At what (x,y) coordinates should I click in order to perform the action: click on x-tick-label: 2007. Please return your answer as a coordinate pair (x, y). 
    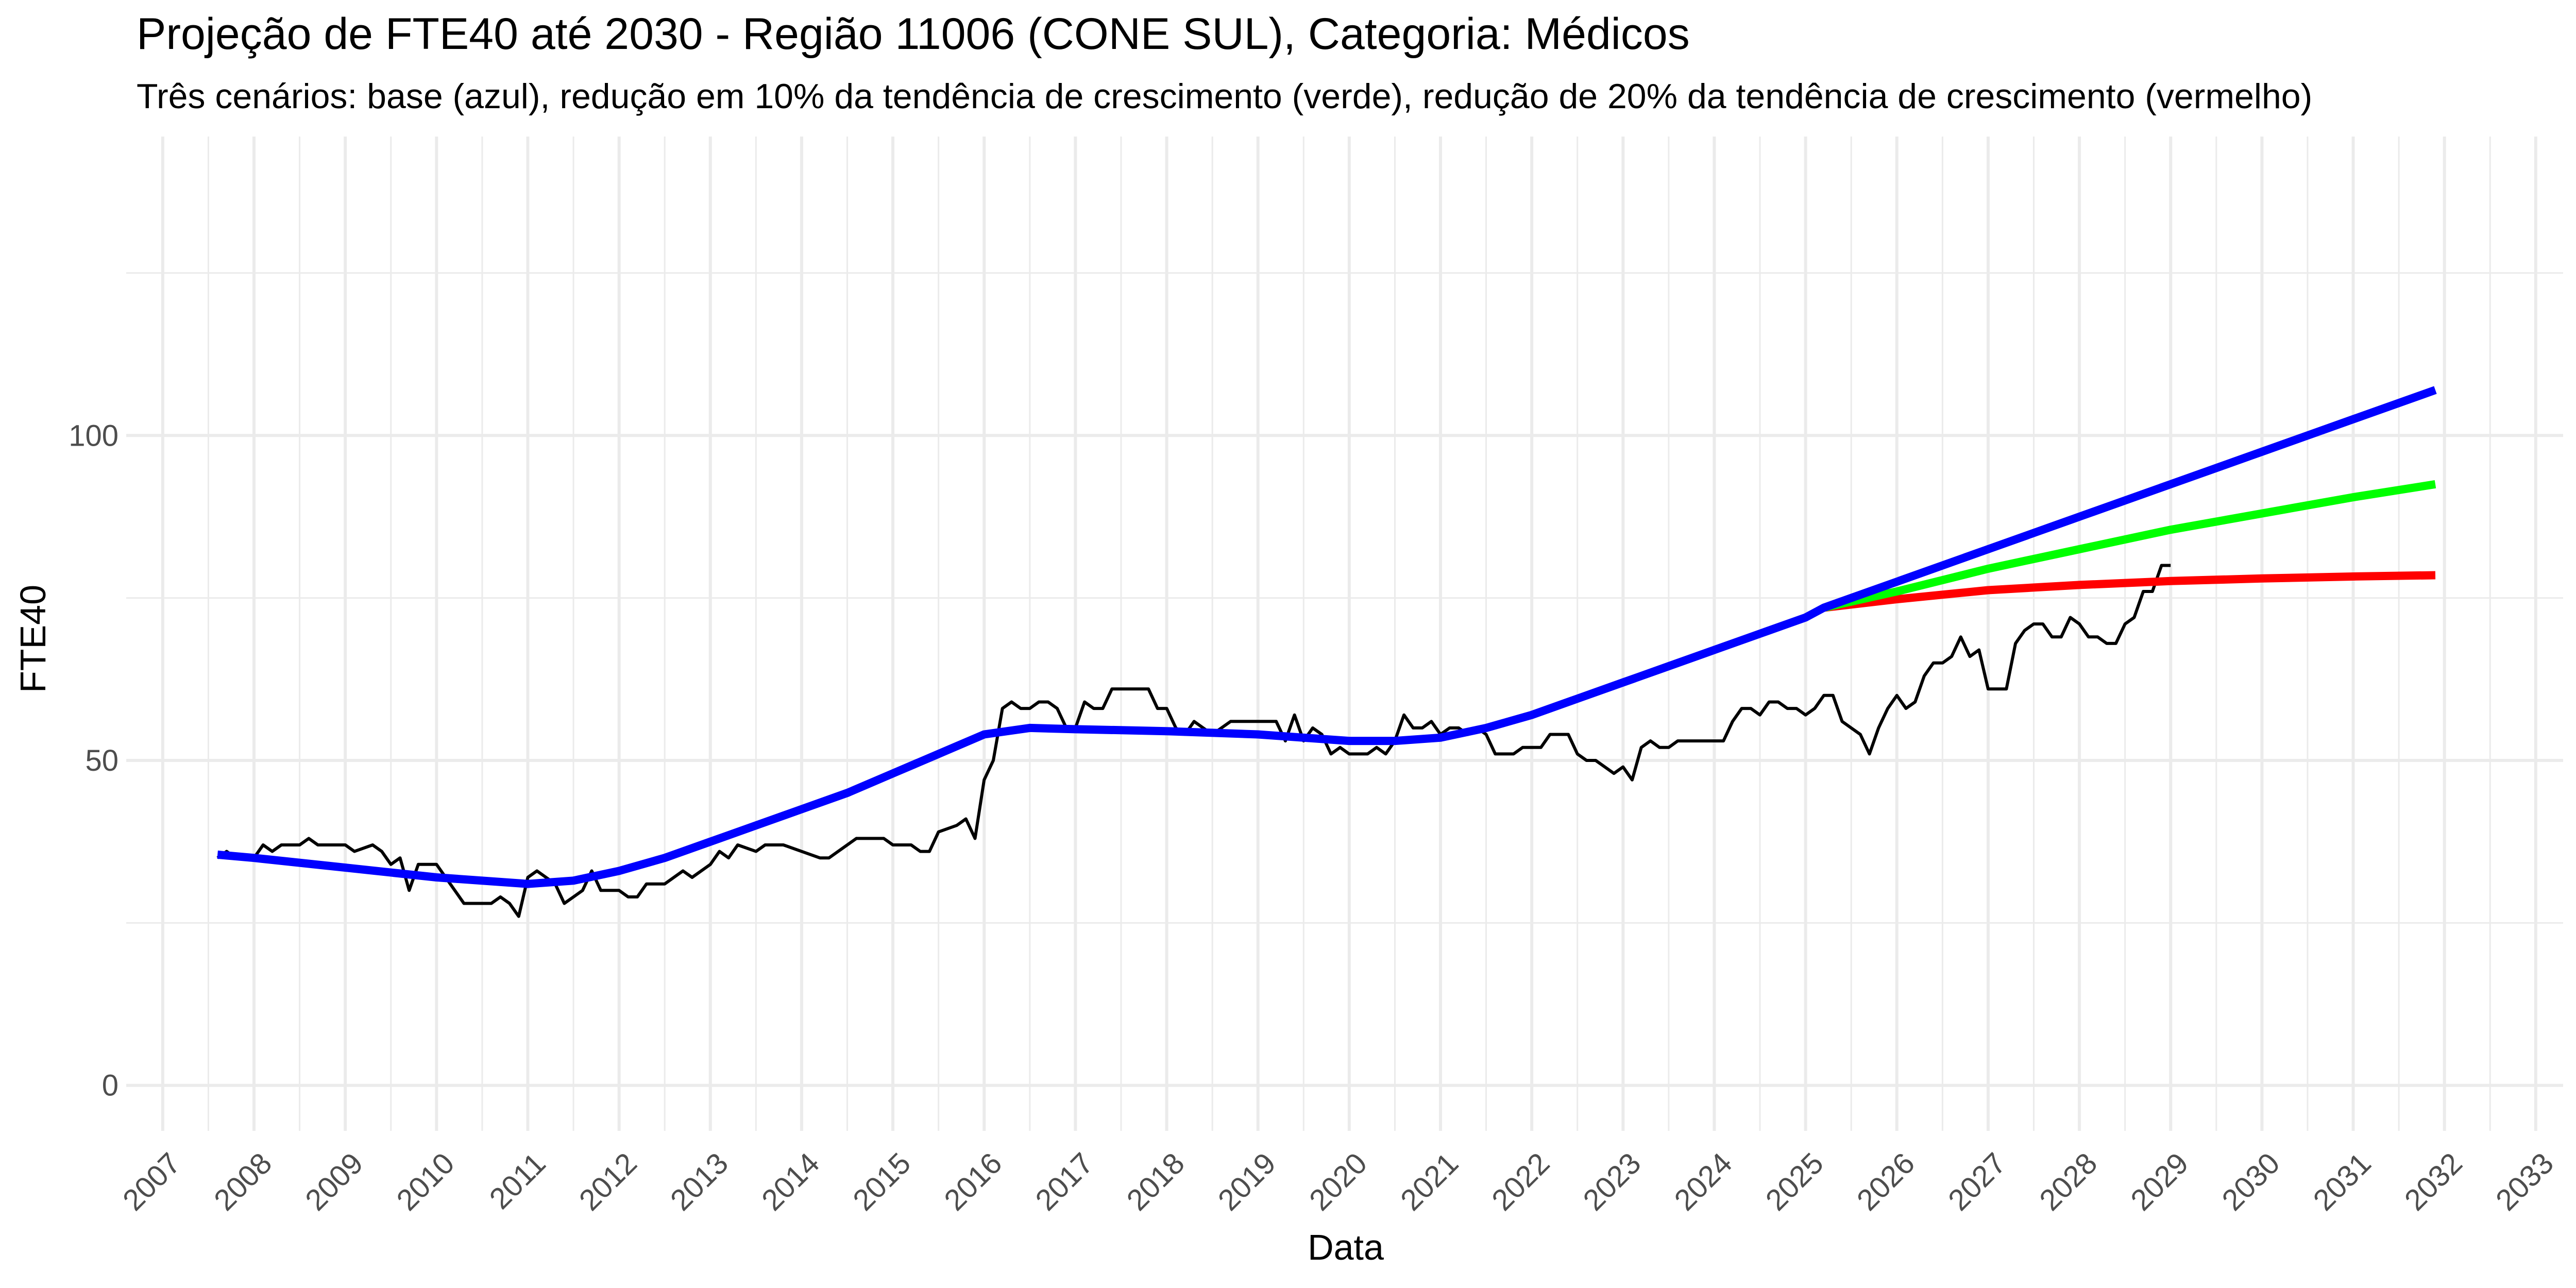
    Looking at the image, I should click on (151, 1181).